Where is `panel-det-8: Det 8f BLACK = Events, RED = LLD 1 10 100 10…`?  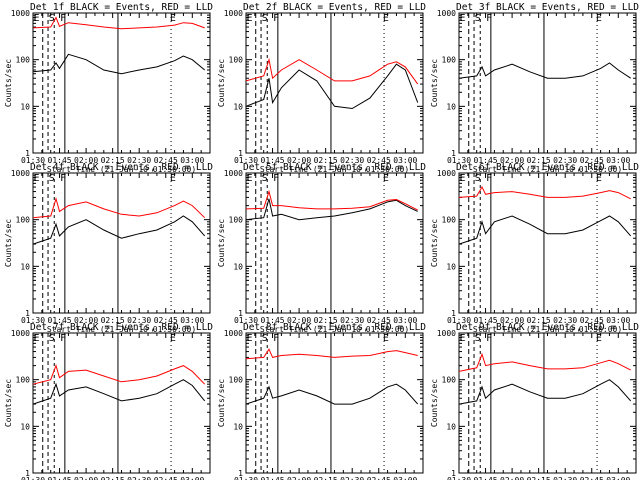 panel-det-8: Det 8f BLACK = Events, RED = LLD 1 10 100 10… is located at coordinates (321, 401).